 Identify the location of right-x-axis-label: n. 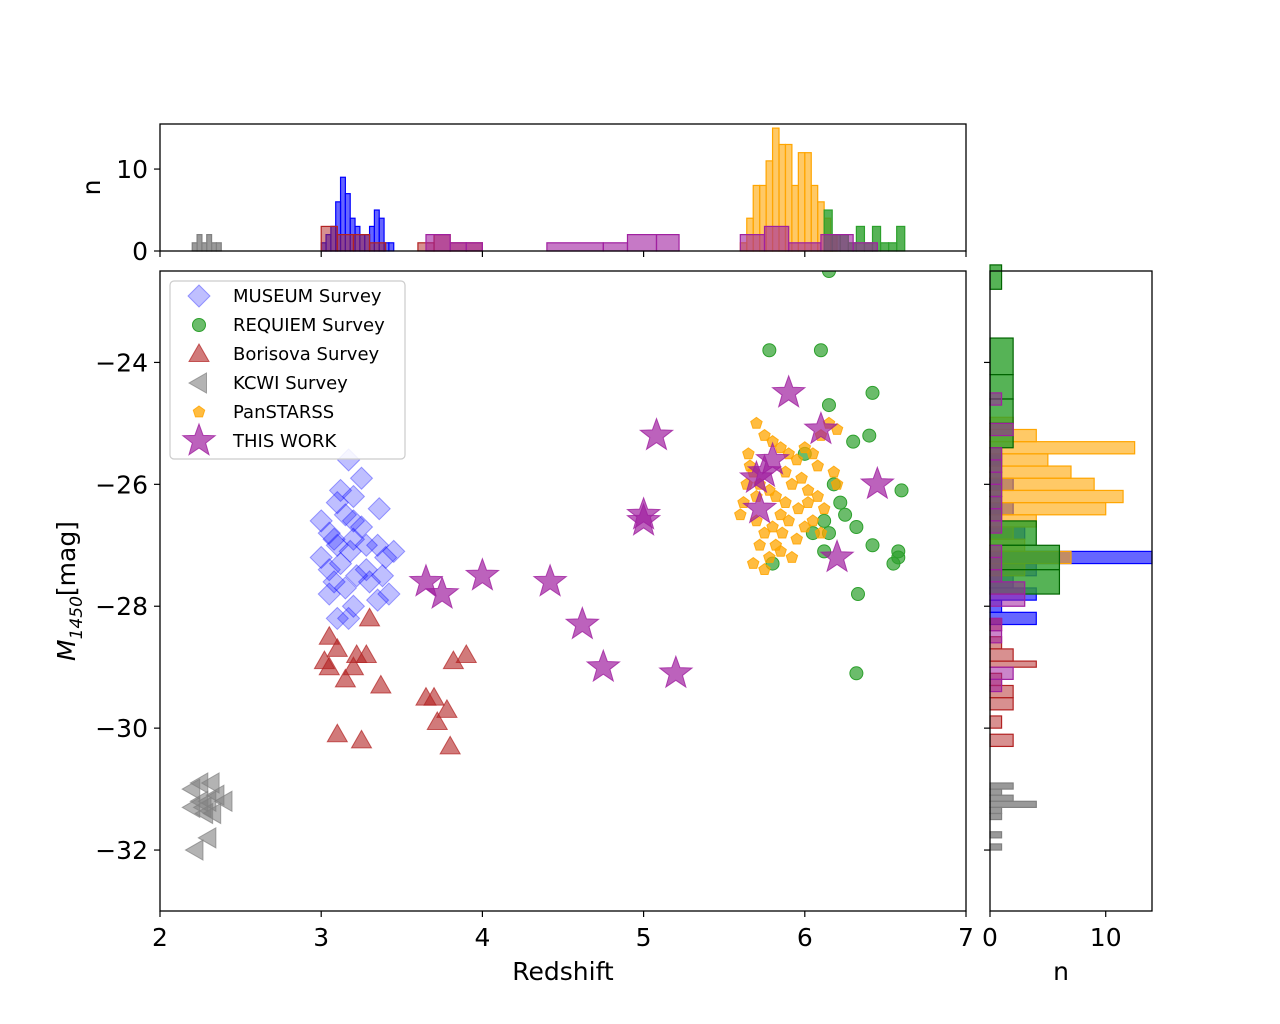
(1061, 971).